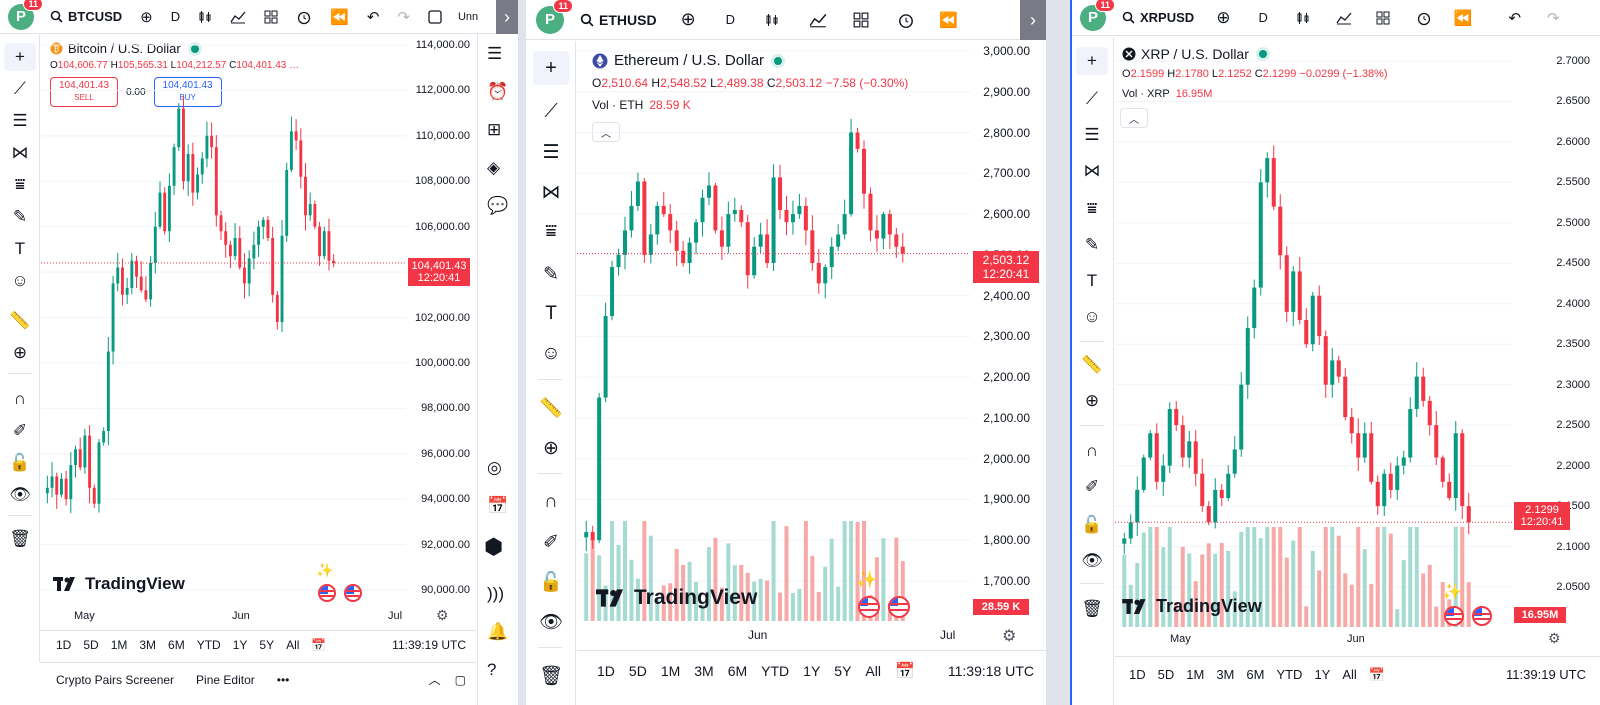 Image resolution: width=1600 pixels, height=705 pixels. Describe the element at coordinates (494, 467) in the screenshot. I see `hotlists-icon: ◎` at that location.